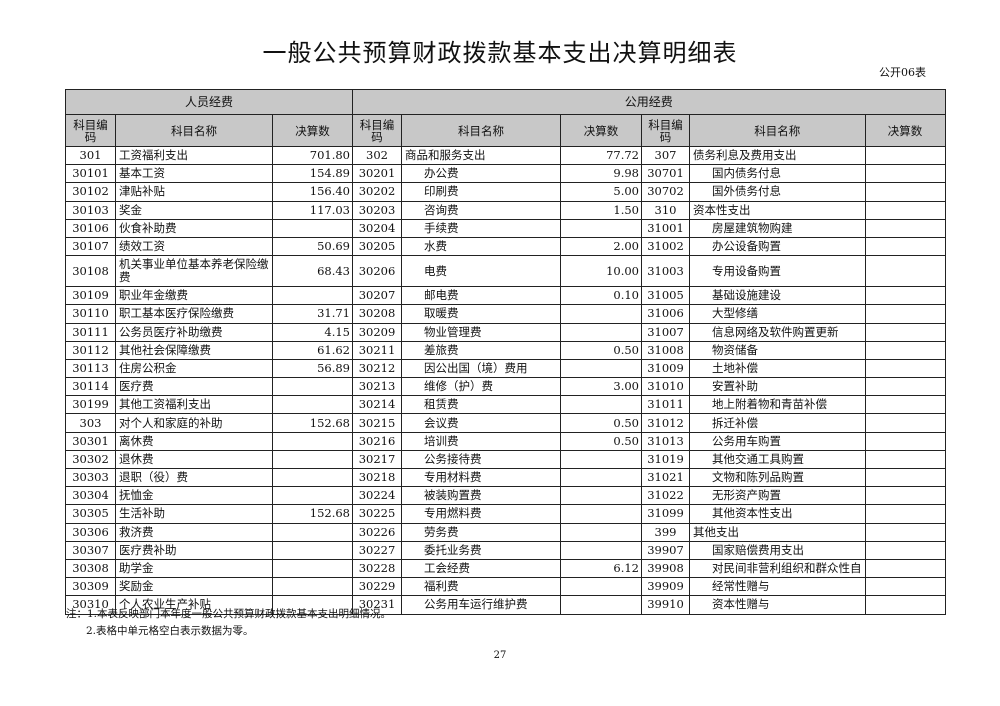 Image resolution: width=1000 pixels, height=706 pixels. Describe the element at coordinates (377, 496) in the screenshot. I see `cell-code: 30224` at that location.